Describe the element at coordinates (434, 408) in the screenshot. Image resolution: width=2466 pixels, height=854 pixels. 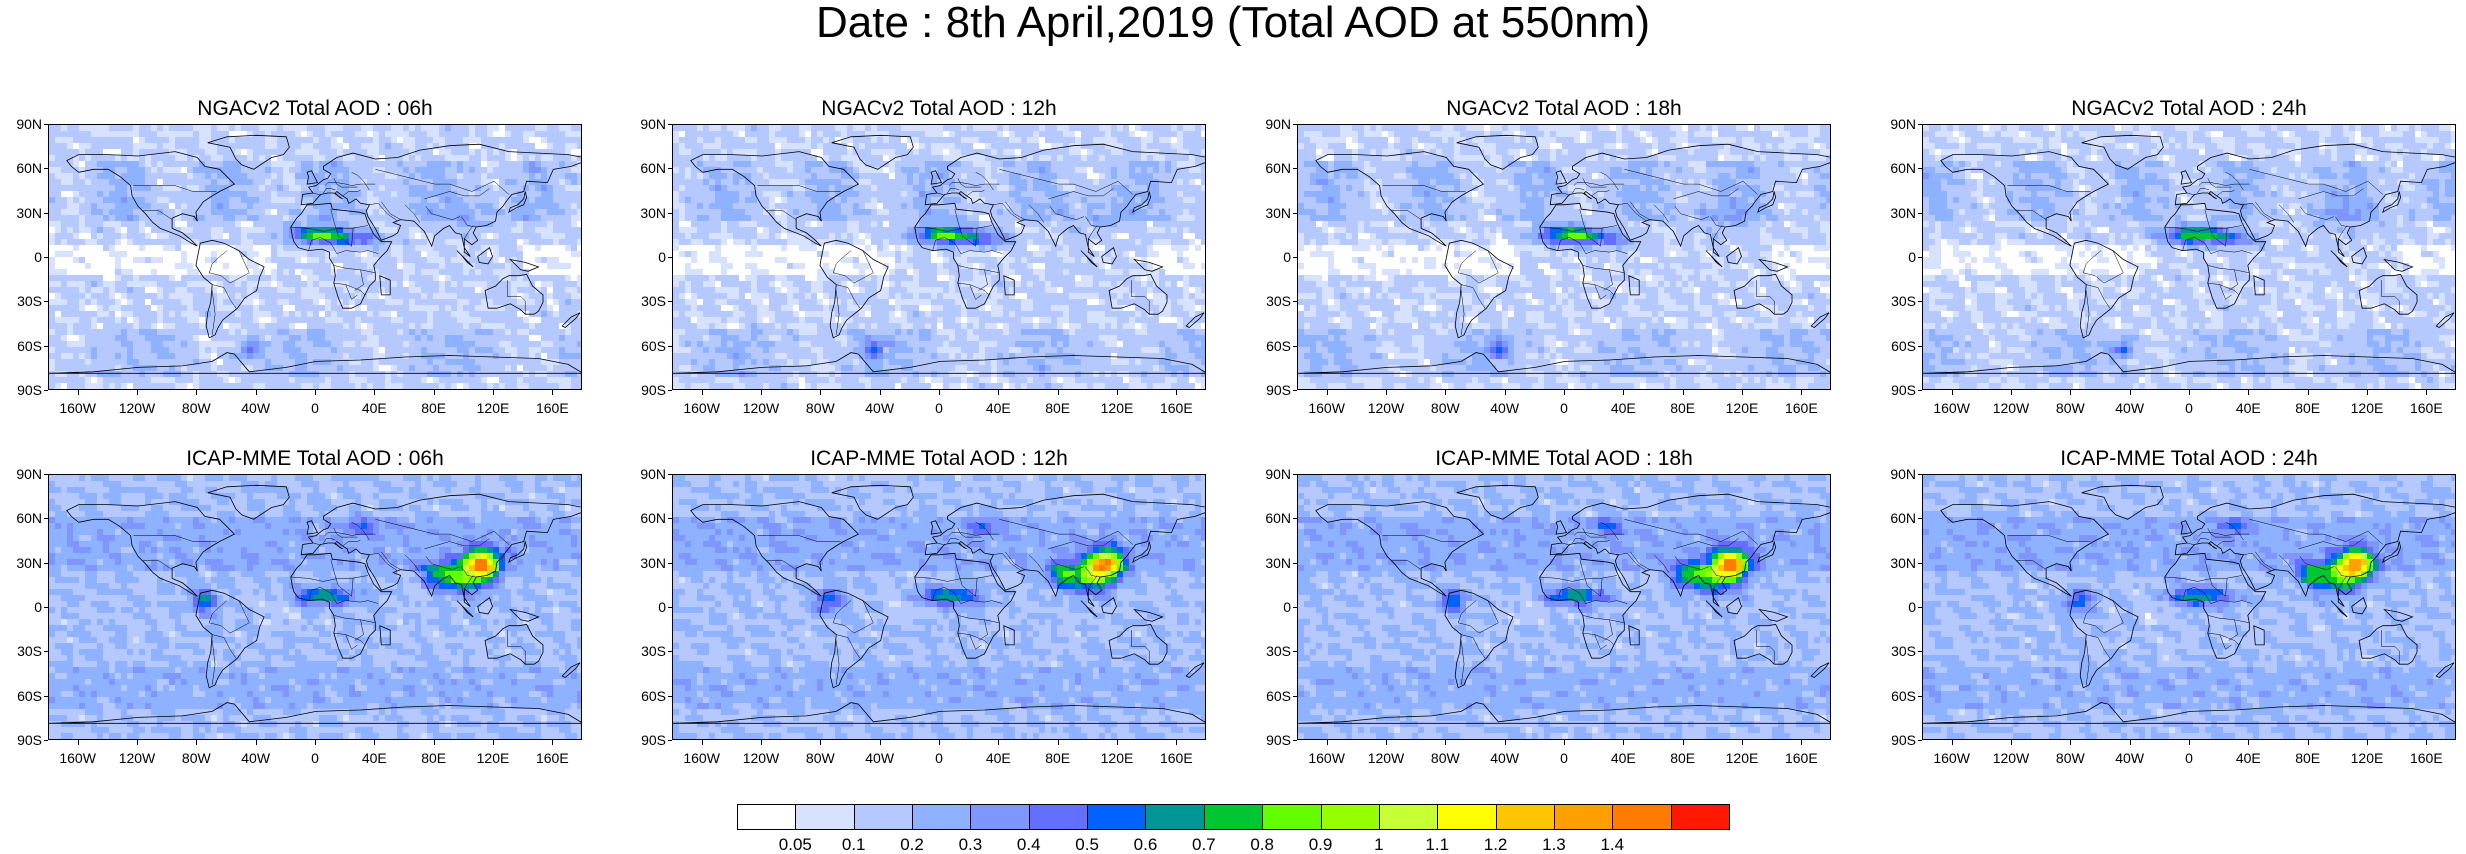
I see `lon-tick-label: 80E` at that location.